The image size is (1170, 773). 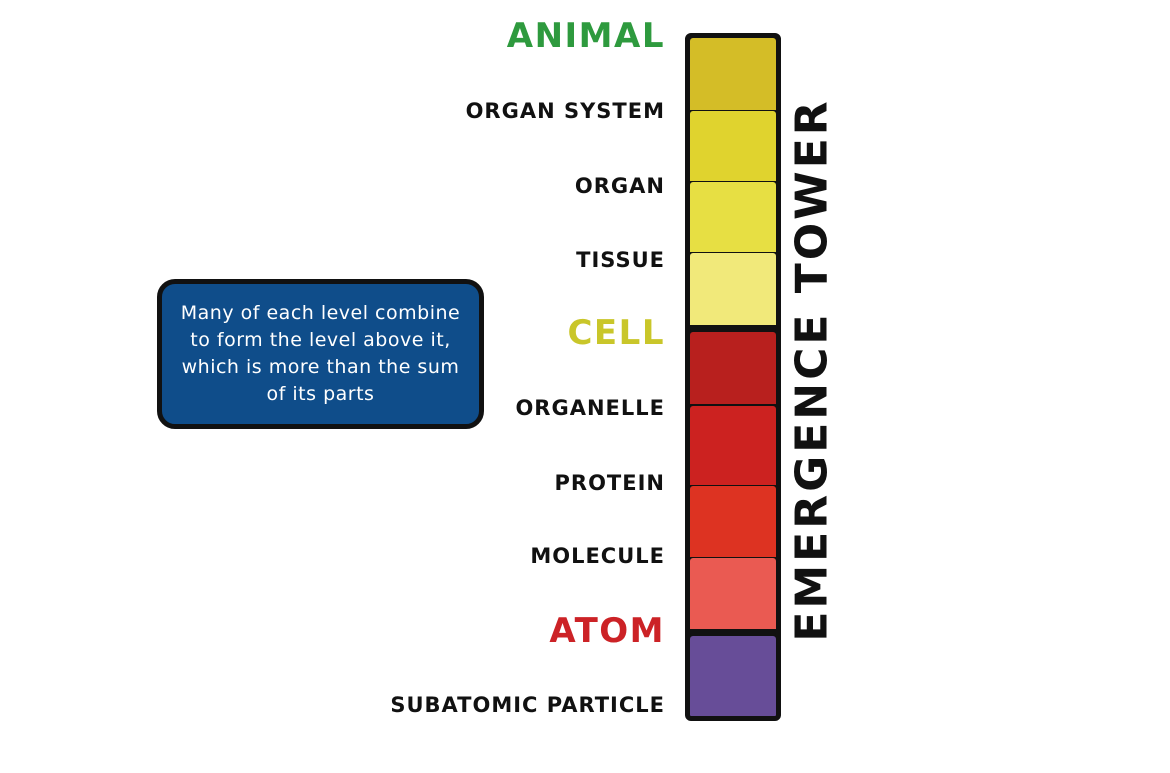 What do you see at coordinates (733, 597) in the screenshot?
I see `tower-block-atom` at bounding box center [733, 597].